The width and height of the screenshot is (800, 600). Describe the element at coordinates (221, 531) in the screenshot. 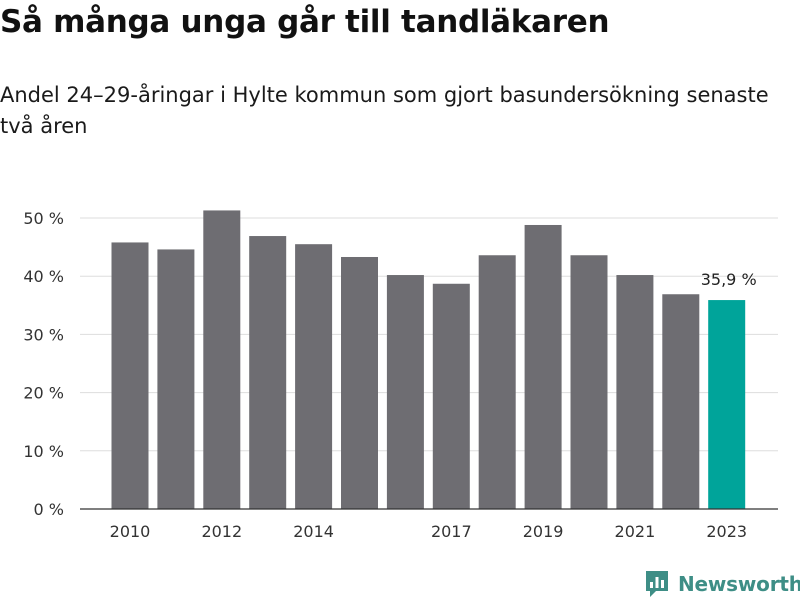

I see `x-tick-label: 2012` at that location.